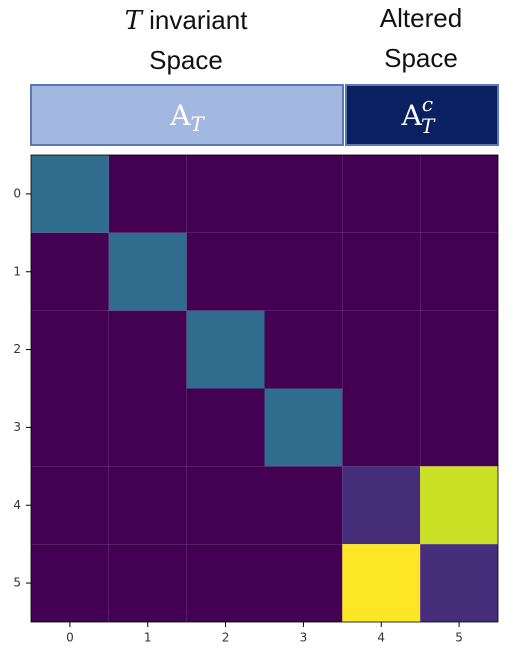  Describe the element at coordinates (226, 638) in the screenshot. I see `x-tick-label: 2` at that location.